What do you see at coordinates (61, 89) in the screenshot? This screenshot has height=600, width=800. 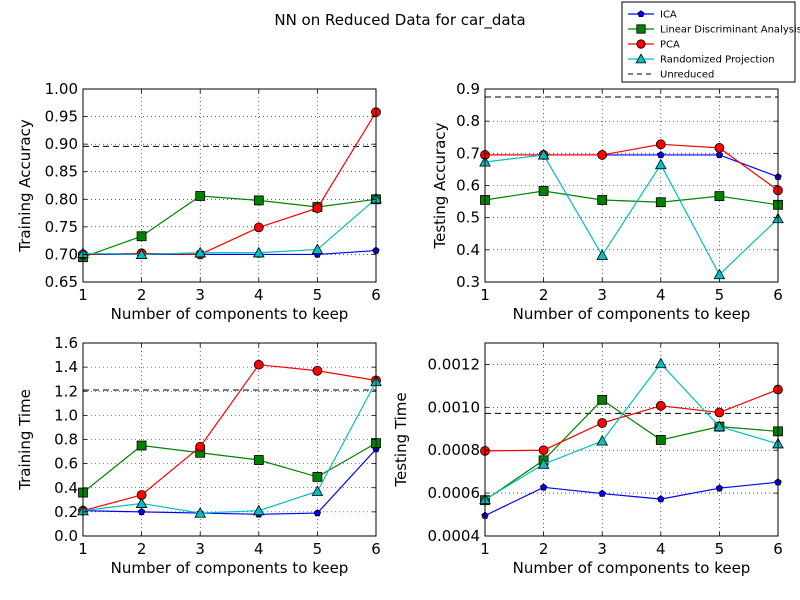 I see `y-tick-label: 1.00` at bounding box center [61, 89].